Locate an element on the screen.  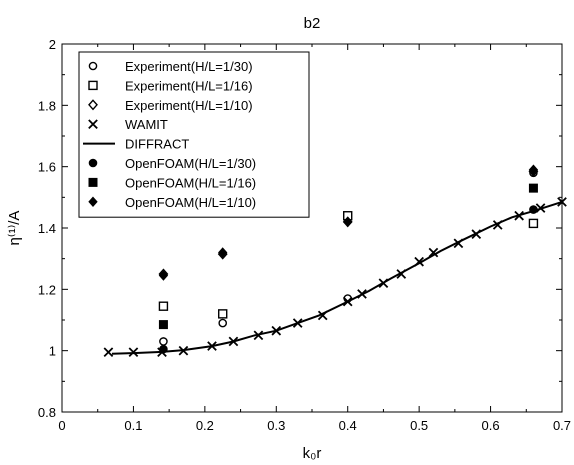
legend-label: WAMIT is located at coordinates (146, 124).